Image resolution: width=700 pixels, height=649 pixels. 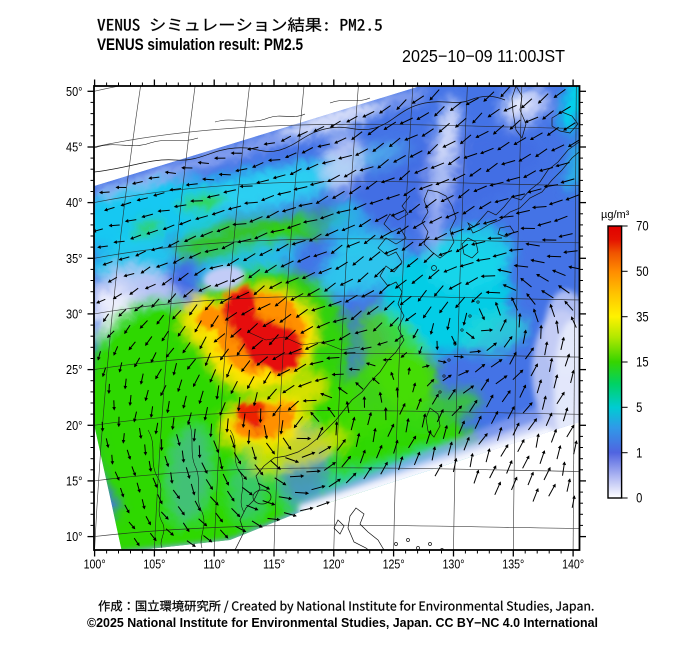 What do you see at coordinates (74, 202) in the screenshot?
I see `svg-text: 40°` at bounding box center [74, 202].